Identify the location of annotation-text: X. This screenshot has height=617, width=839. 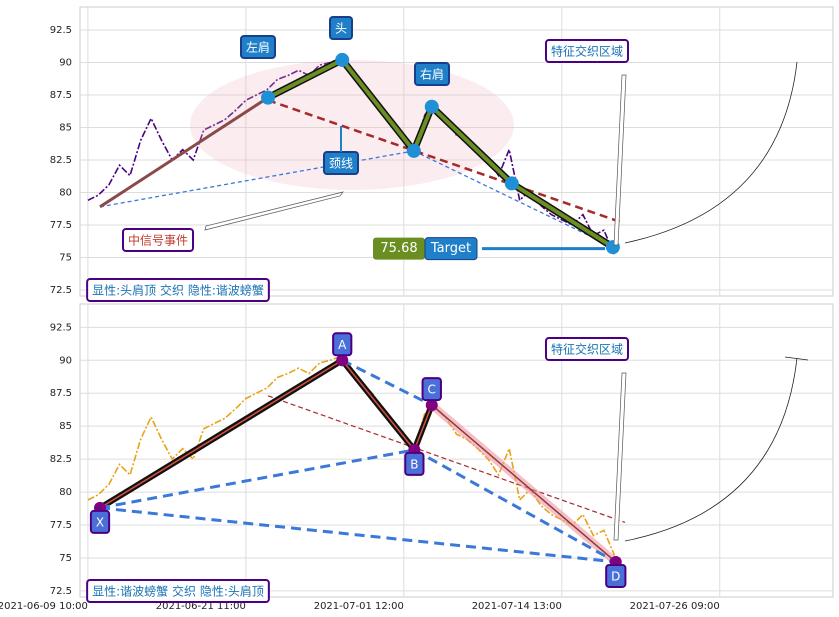
(100, 522).